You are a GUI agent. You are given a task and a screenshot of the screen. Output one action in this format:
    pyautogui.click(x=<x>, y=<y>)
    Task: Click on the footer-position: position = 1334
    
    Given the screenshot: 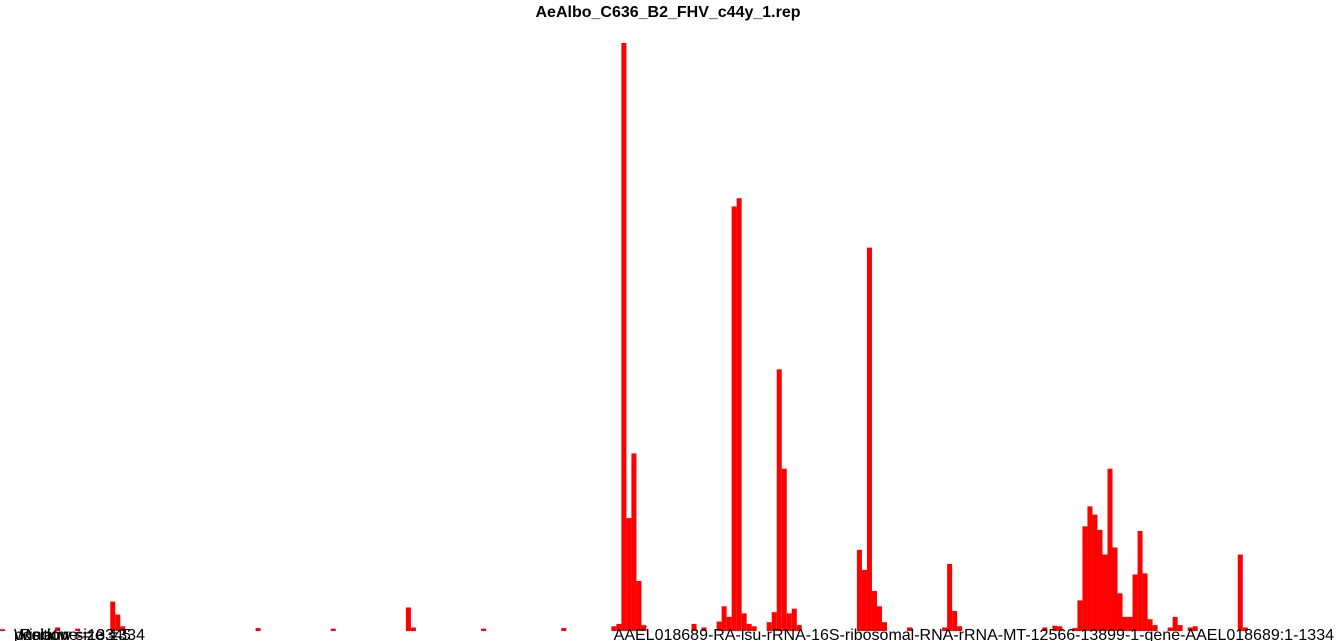 What is the action you would take?
    pyautogui.click(x=68, y=634)
    